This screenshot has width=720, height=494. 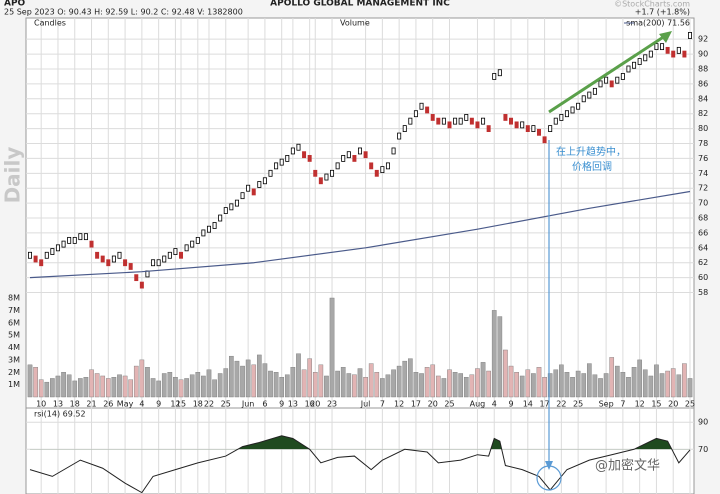 What do you see at coordinates (627, 466) in the screenshot?
I see `watermark: @加密文华` at bounding box center [627, 466].